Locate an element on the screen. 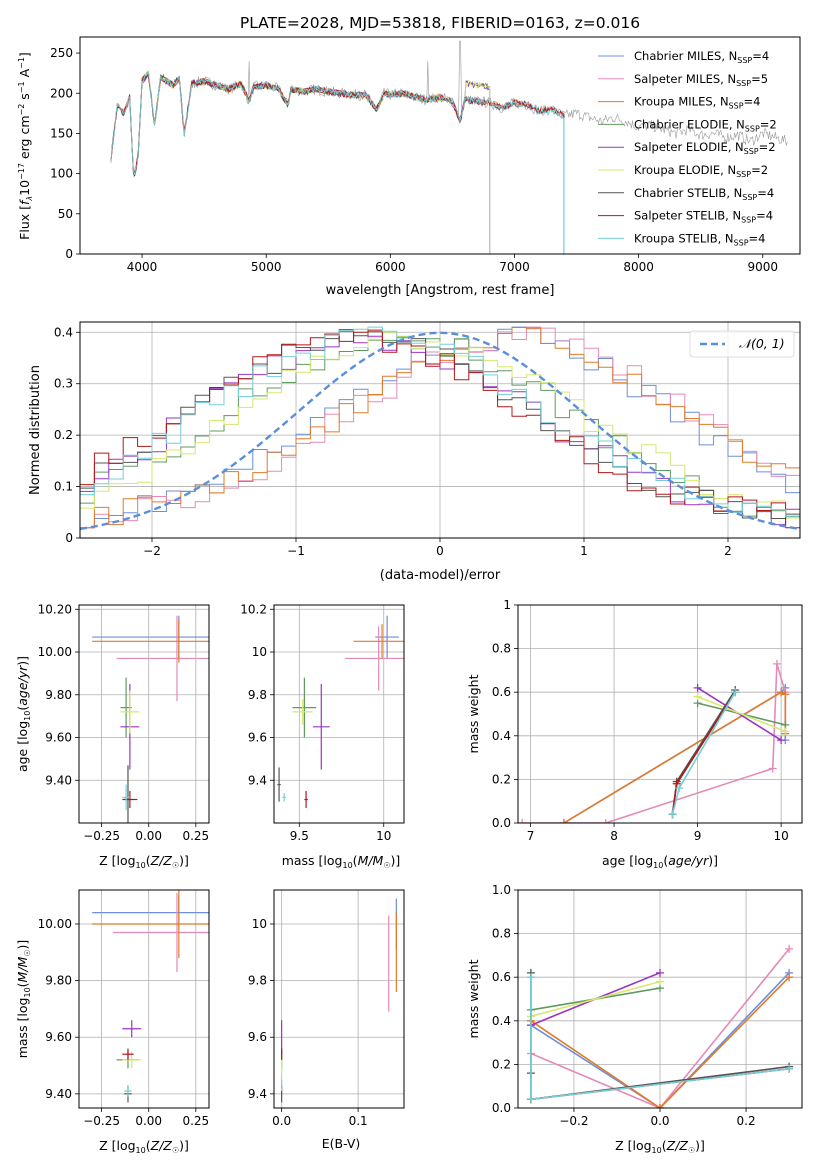  age-vs-Z-axes-frame is located at coordinates (144, 714).